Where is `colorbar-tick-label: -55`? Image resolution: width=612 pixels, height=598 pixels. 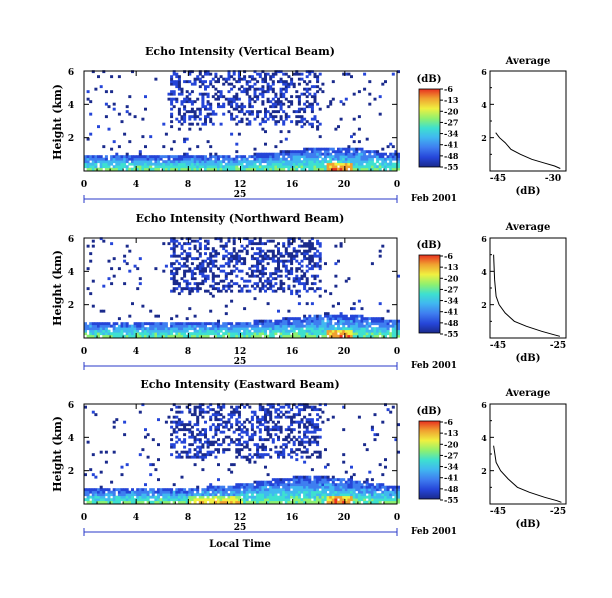
colorbar-tick-label: -55 is located at coordinates (451, 167).